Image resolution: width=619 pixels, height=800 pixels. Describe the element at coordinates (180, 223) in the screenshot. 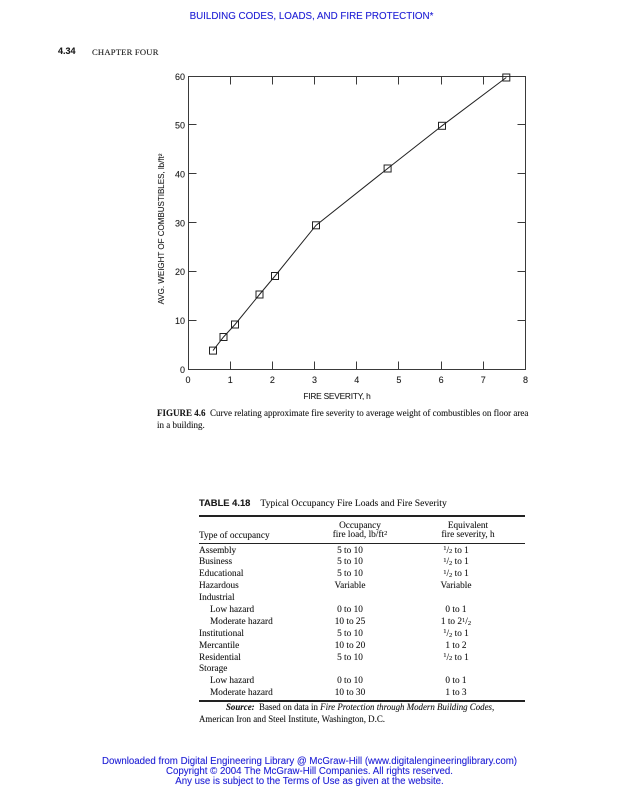

I see `svg-text: 30` at that location.